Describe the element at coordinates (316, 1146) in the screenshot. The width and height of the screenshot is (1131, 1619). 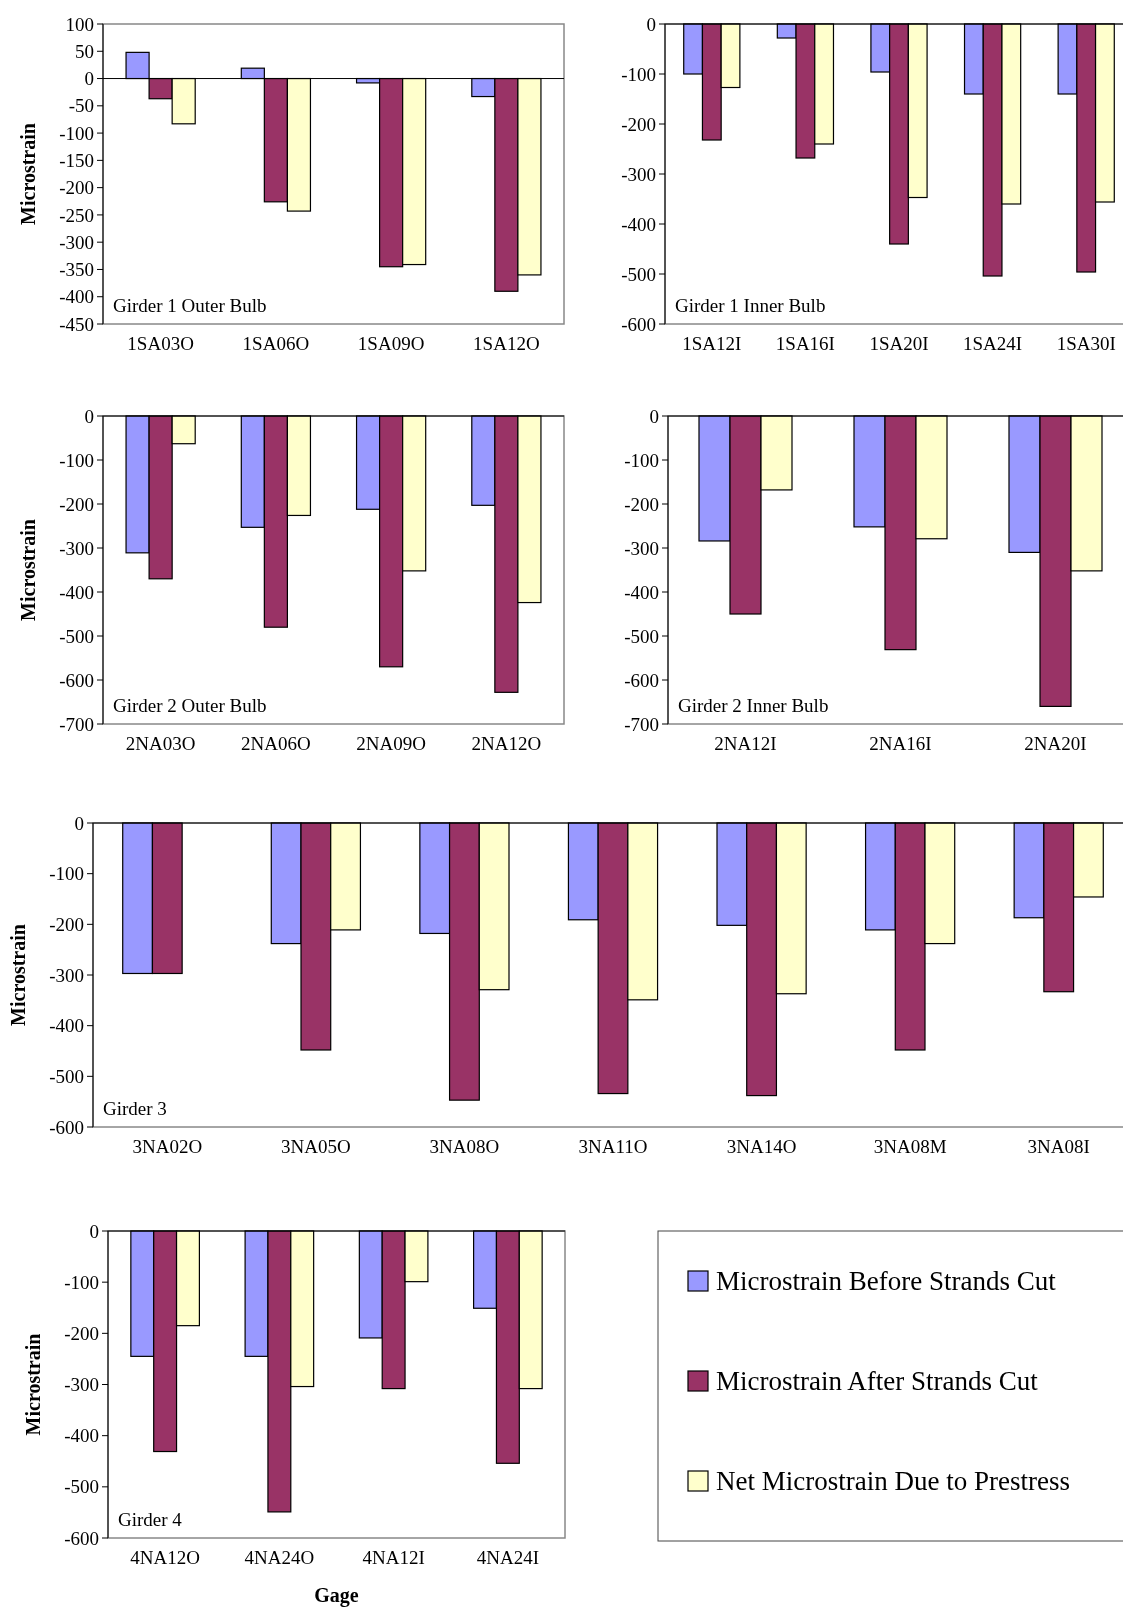
I see `x-tick-label: 3NA05O` at that location.